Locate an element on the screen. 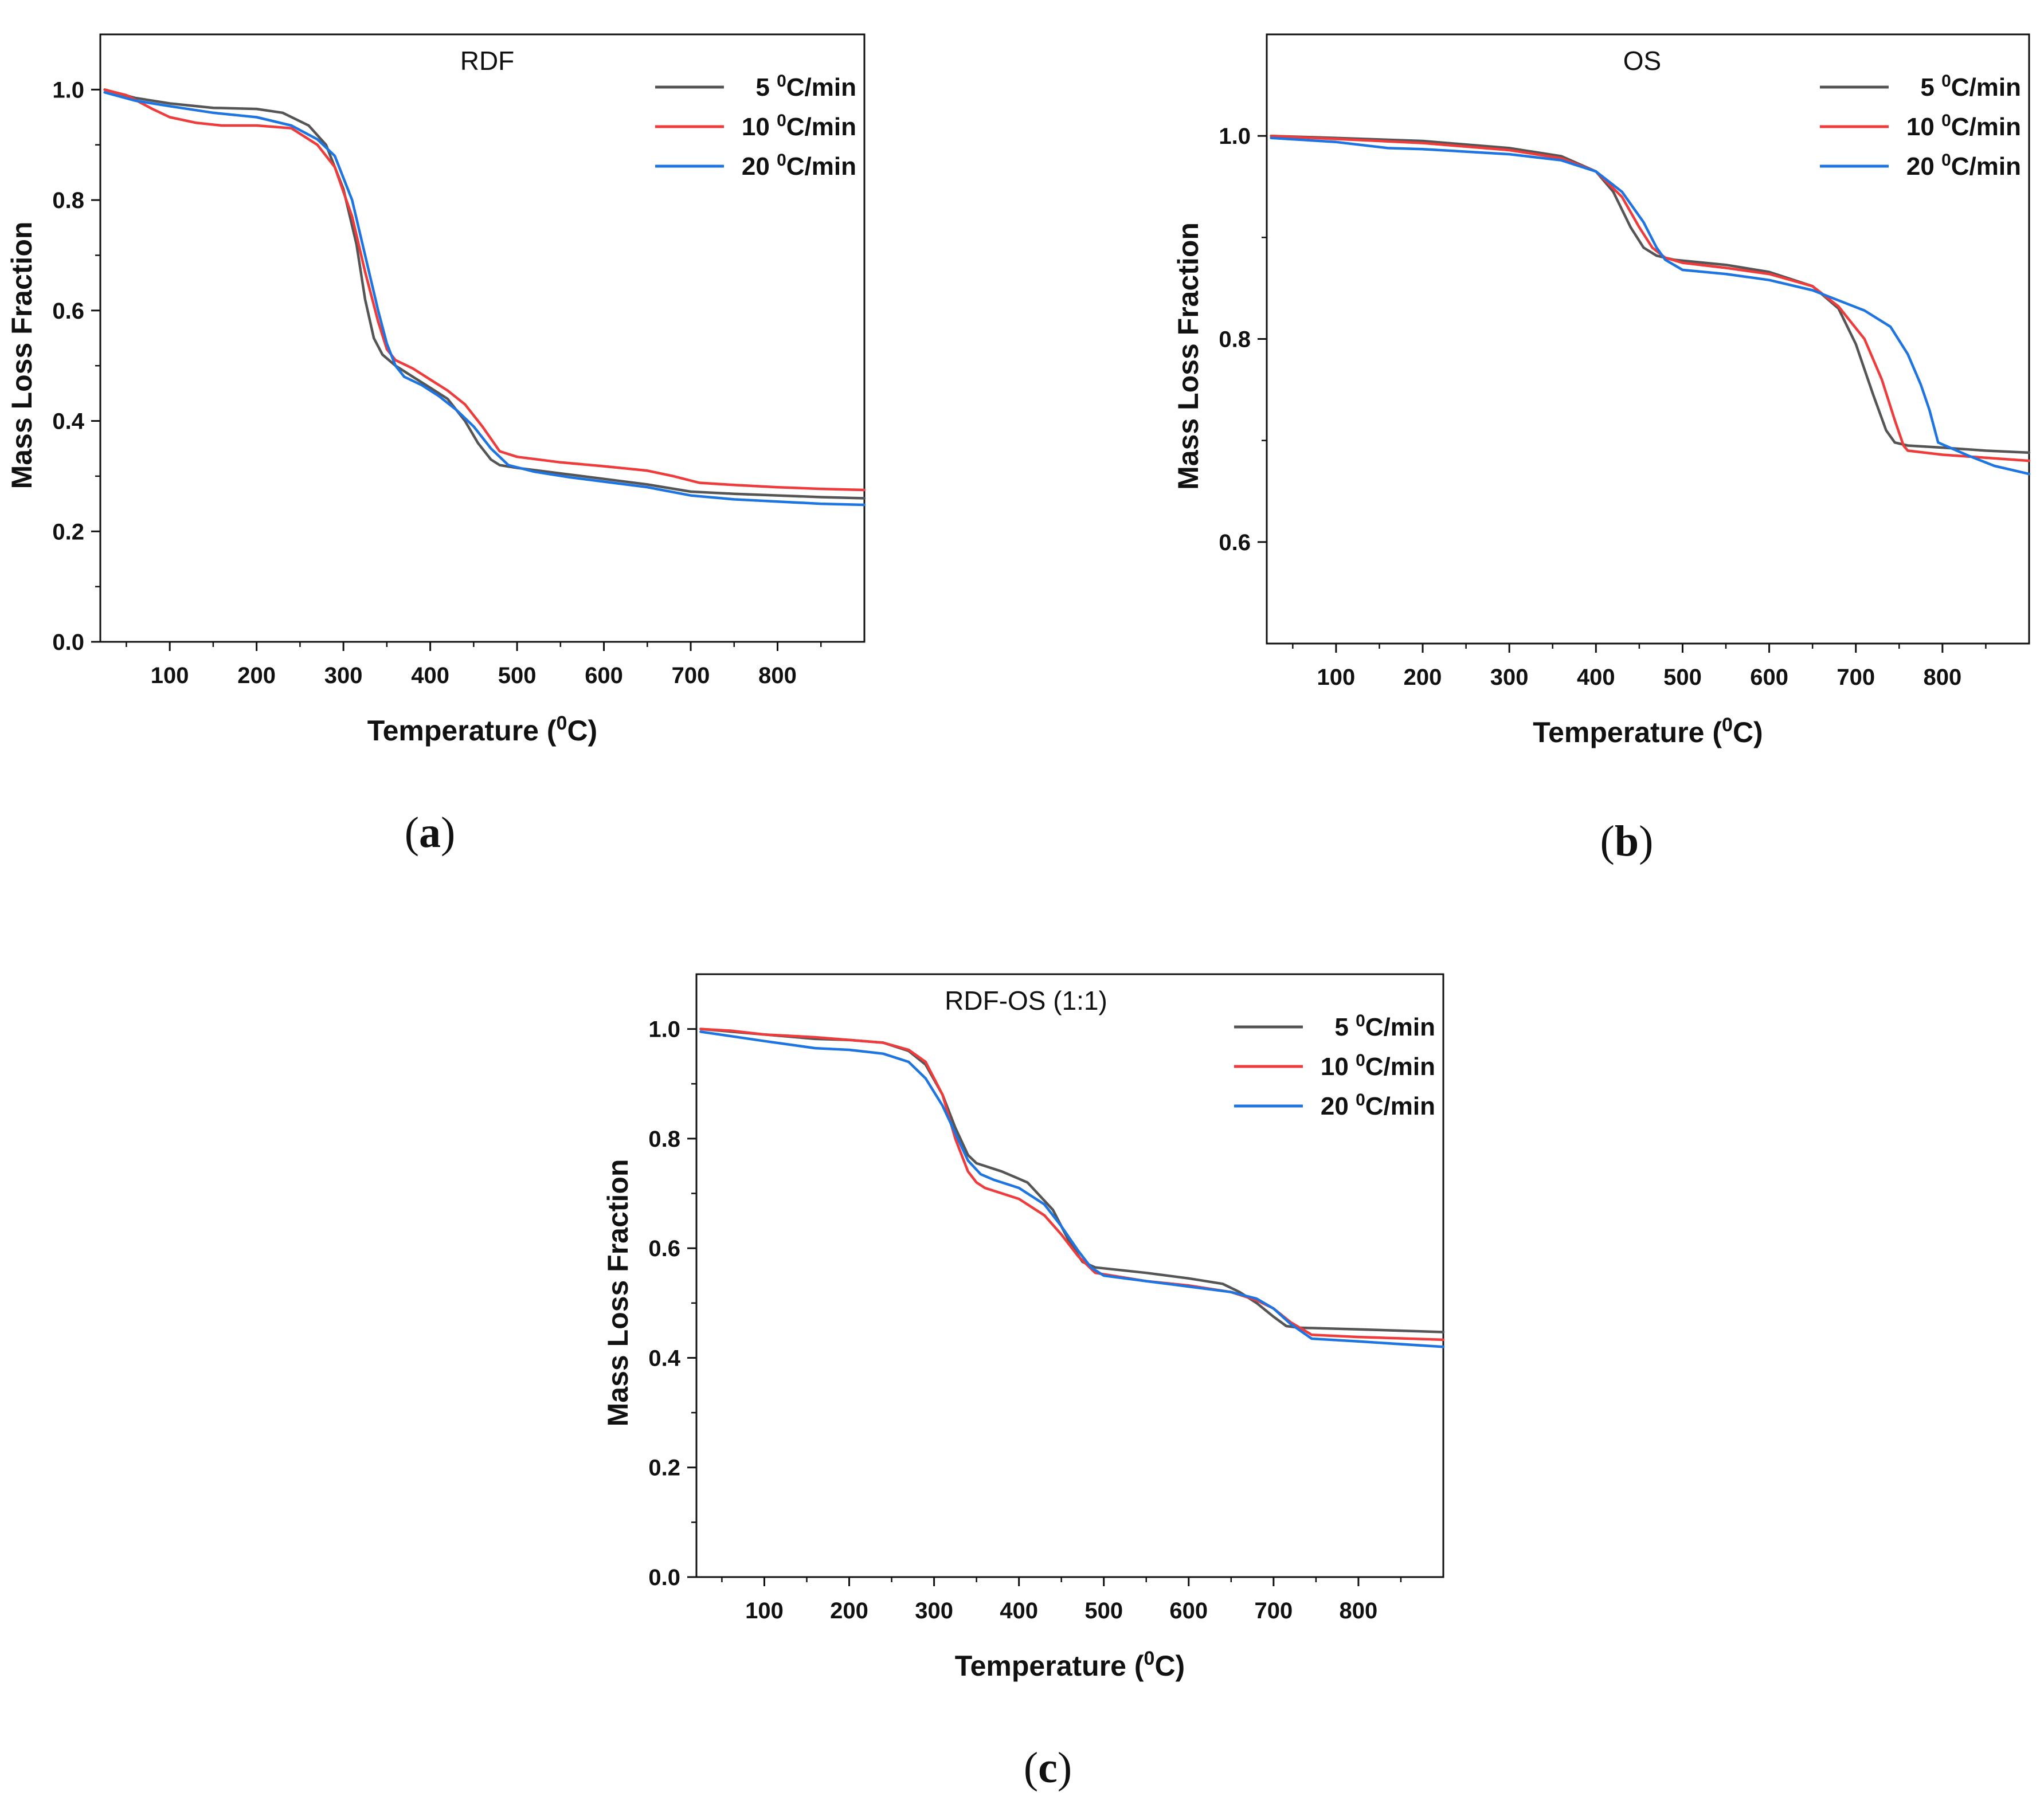 This screenshot has width=2044, height=1808. caption-a-letter: a is located at coordinates (430, 833).